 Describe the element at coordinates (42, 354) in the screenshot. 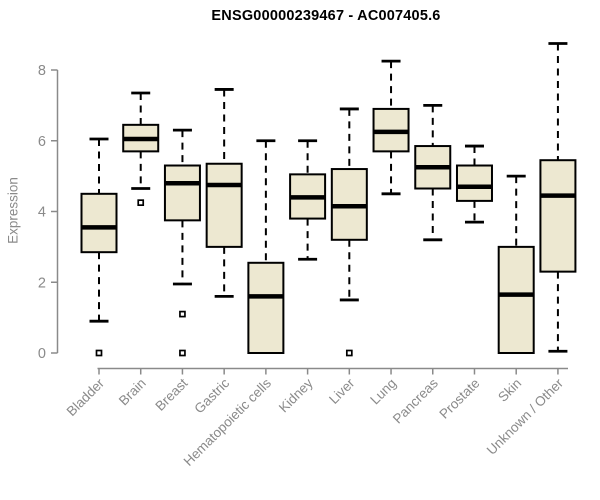

I see `y-tick-label: 0` at that location.